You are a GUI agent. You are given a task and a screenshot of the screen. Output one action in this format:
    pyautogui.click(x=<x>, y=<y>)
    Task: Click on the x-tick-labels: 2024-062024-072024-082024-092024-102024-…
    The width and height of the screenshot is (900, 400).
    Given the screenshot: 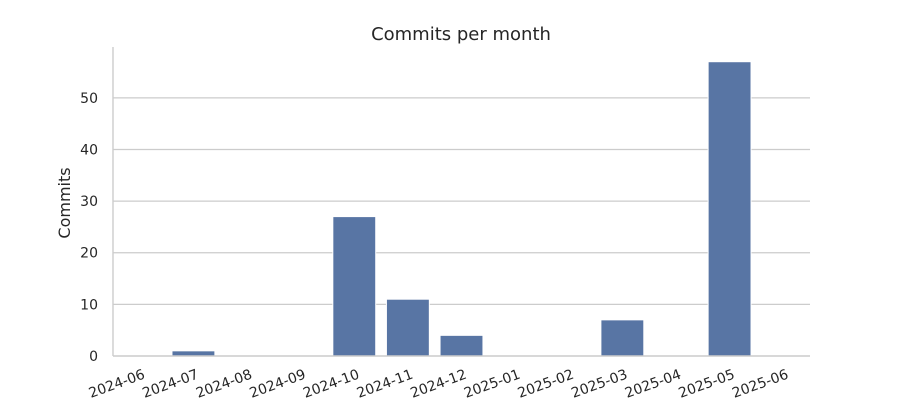 What is the action you would take?
    pyautogui.click(x=439, y=383)
    